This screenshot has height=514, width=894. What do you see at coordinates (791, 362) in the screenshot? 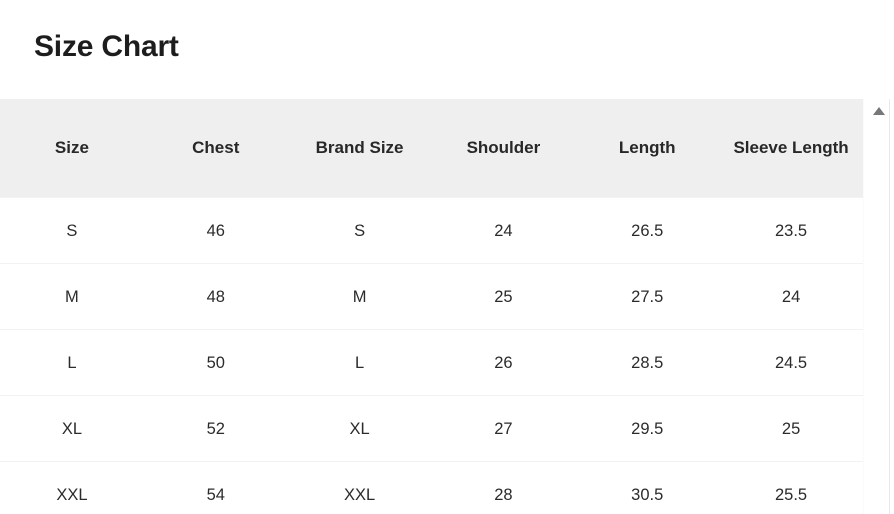
I see `cell-sleeve-length: 24.5` at bounding box center [791, 362].